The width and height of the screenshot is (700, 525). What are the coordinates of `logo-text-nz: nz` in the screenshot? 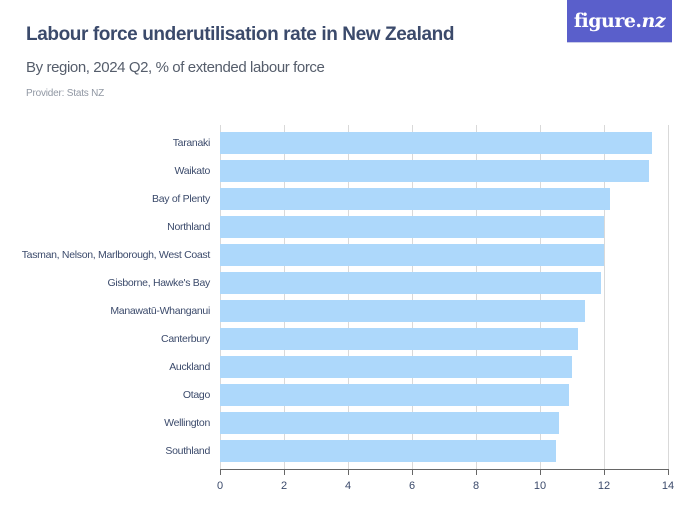 It's located at (653, 21).